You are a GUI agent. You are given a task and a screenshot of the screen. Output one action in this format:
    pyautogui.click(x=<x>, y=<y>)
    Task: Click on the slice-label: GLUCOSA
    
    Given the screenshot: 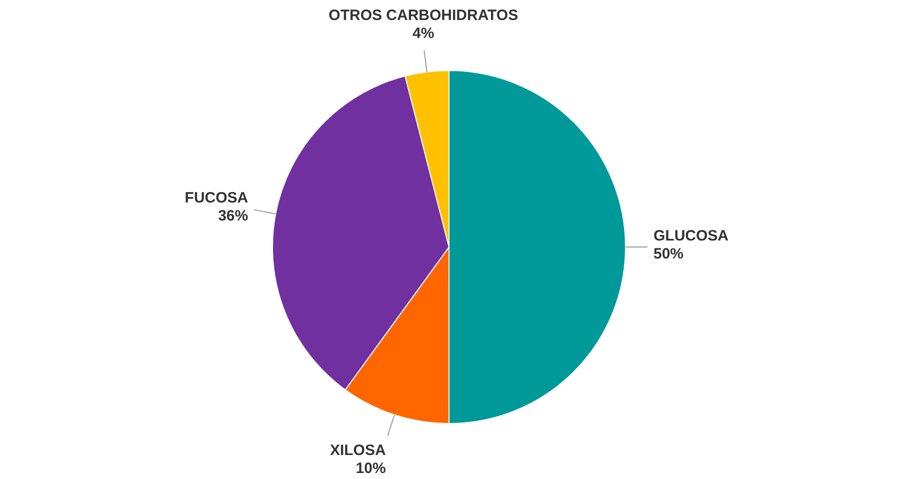 What is the action you would take?
    pyautogui.click(x=691, y=236)
    